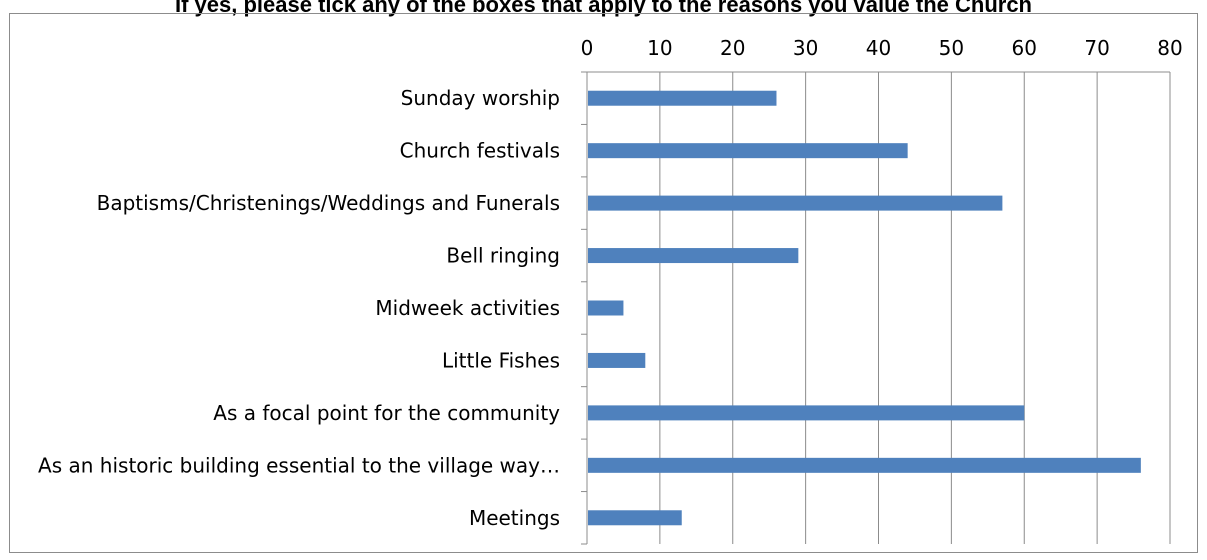 Image resolution: width=1207 pixels, height=560 pixels. Describe the element at coordinates (878, 48) in the screenshot. I see `x-tick-label: 40` at that location.